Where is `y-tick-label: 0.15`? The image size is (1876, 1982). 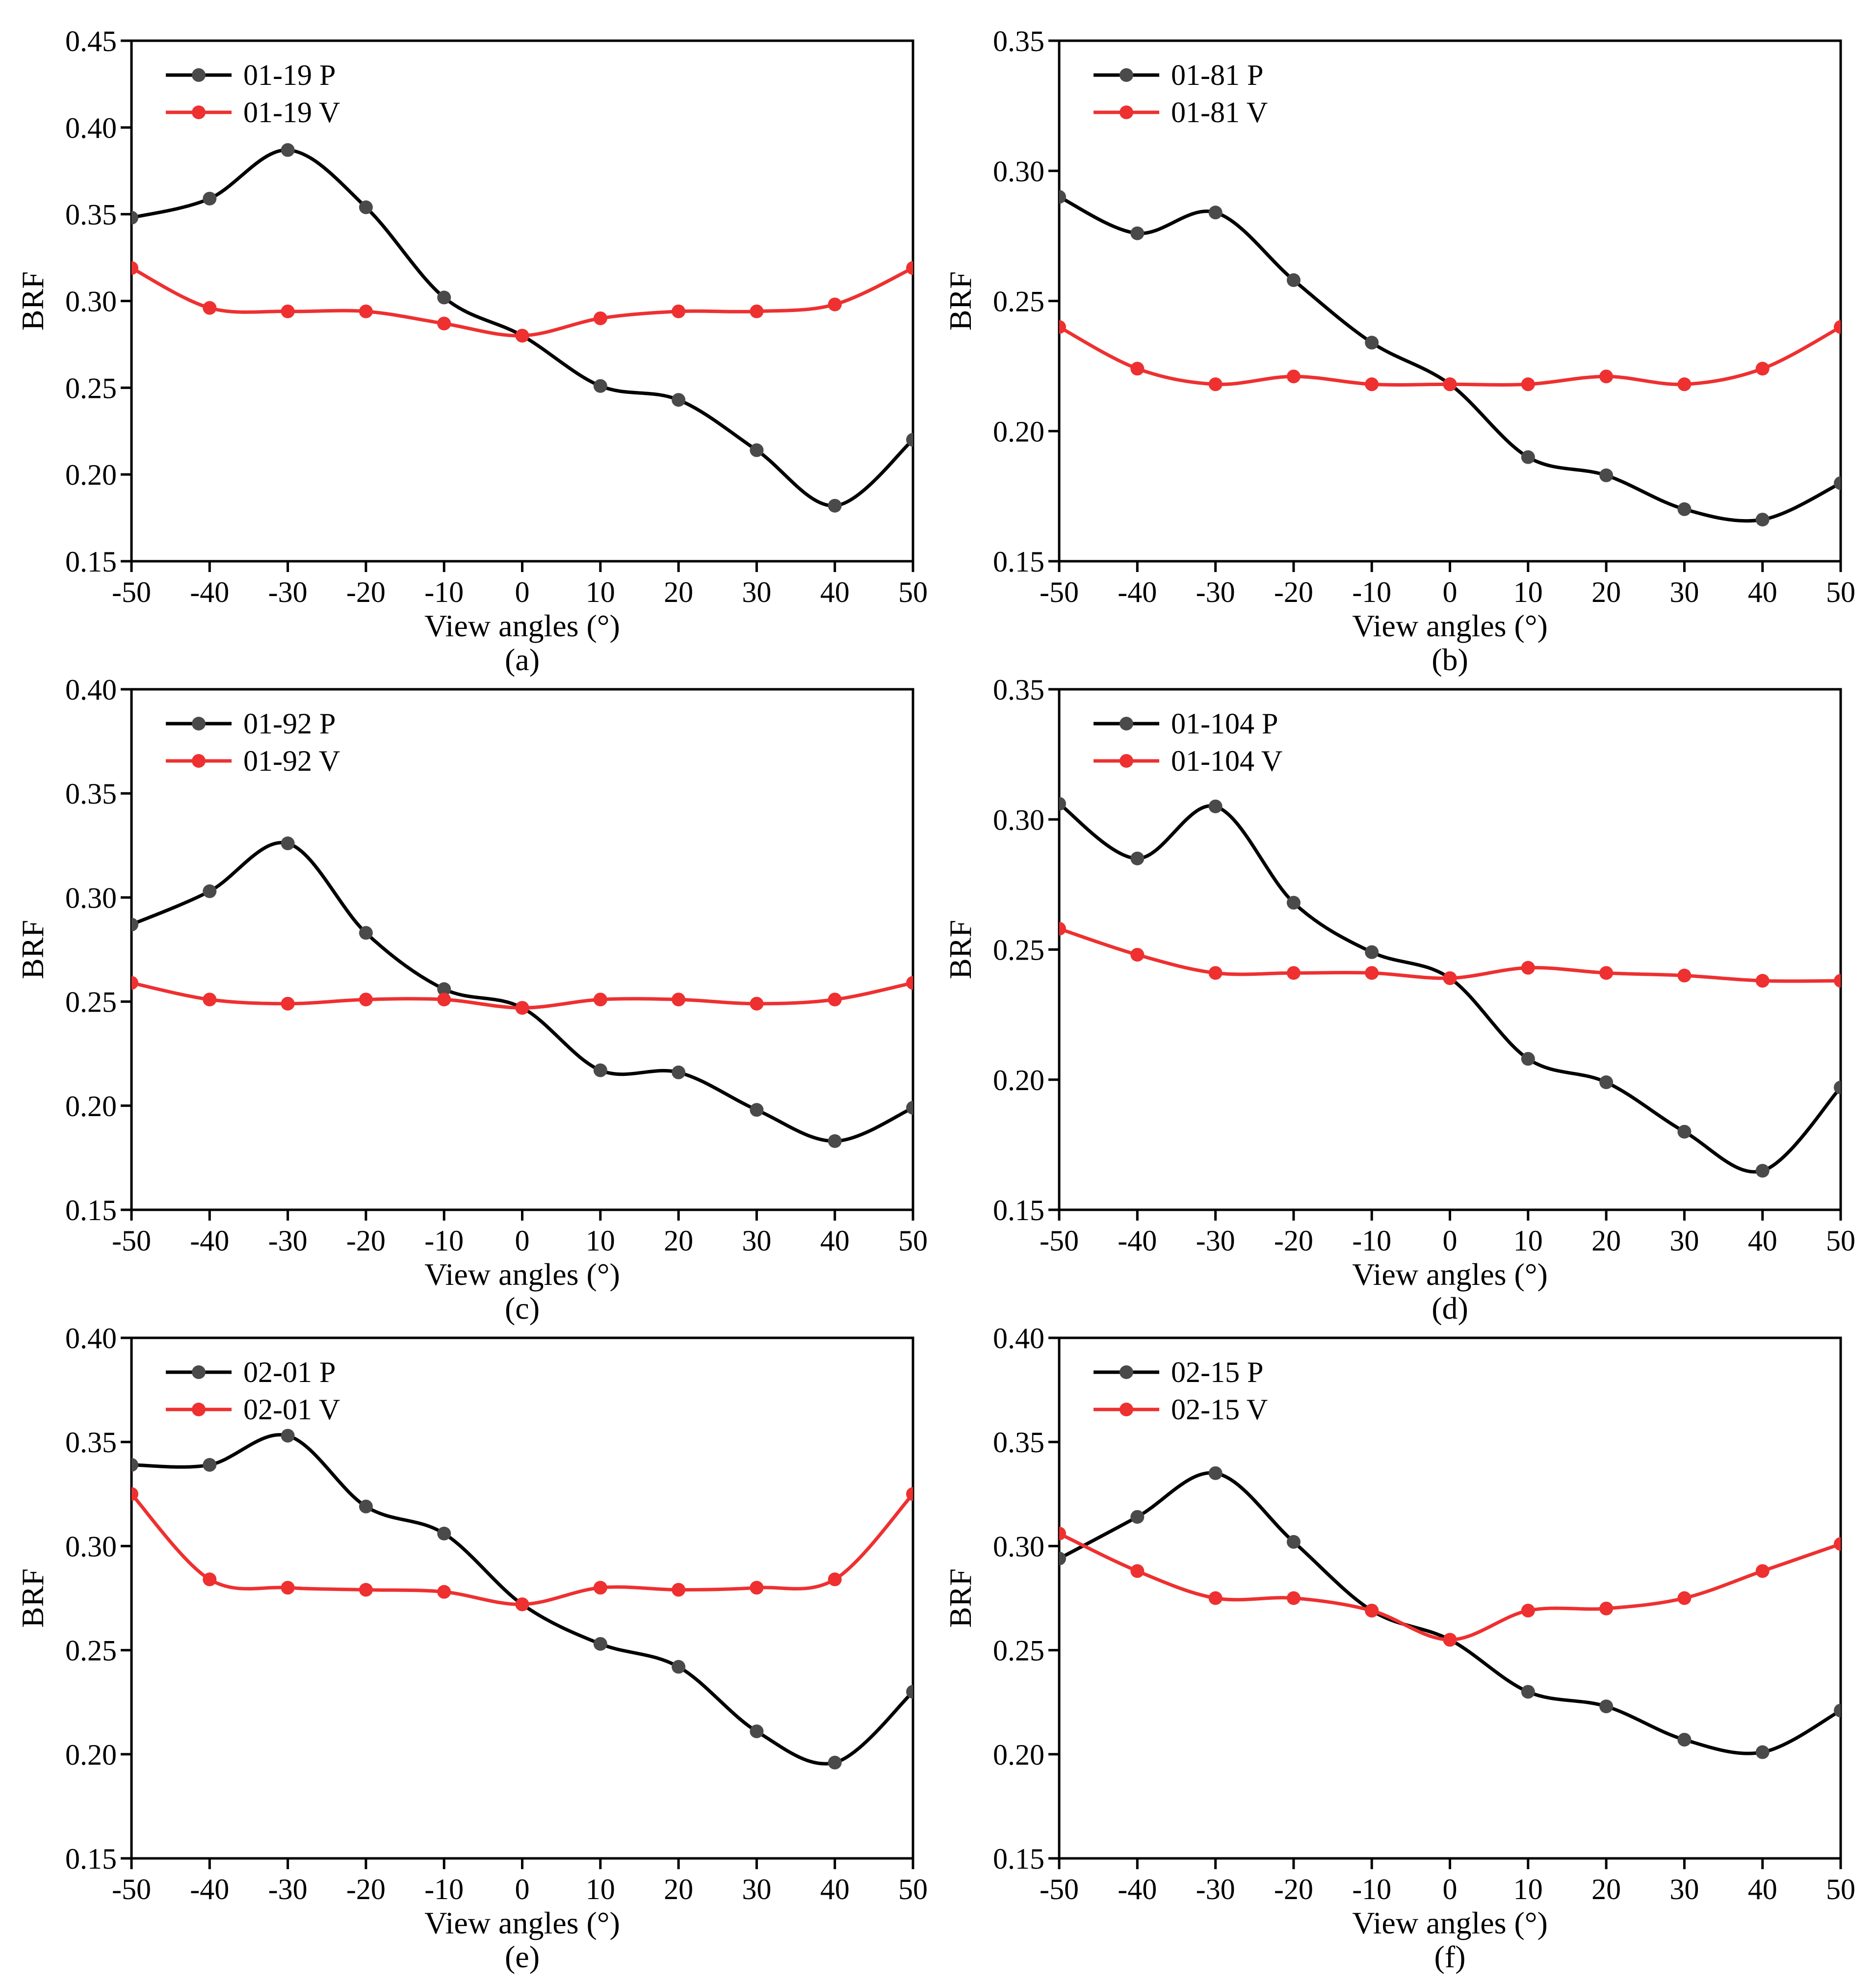 y-tick-label: 0.15 is located at coordinates (91, 562).